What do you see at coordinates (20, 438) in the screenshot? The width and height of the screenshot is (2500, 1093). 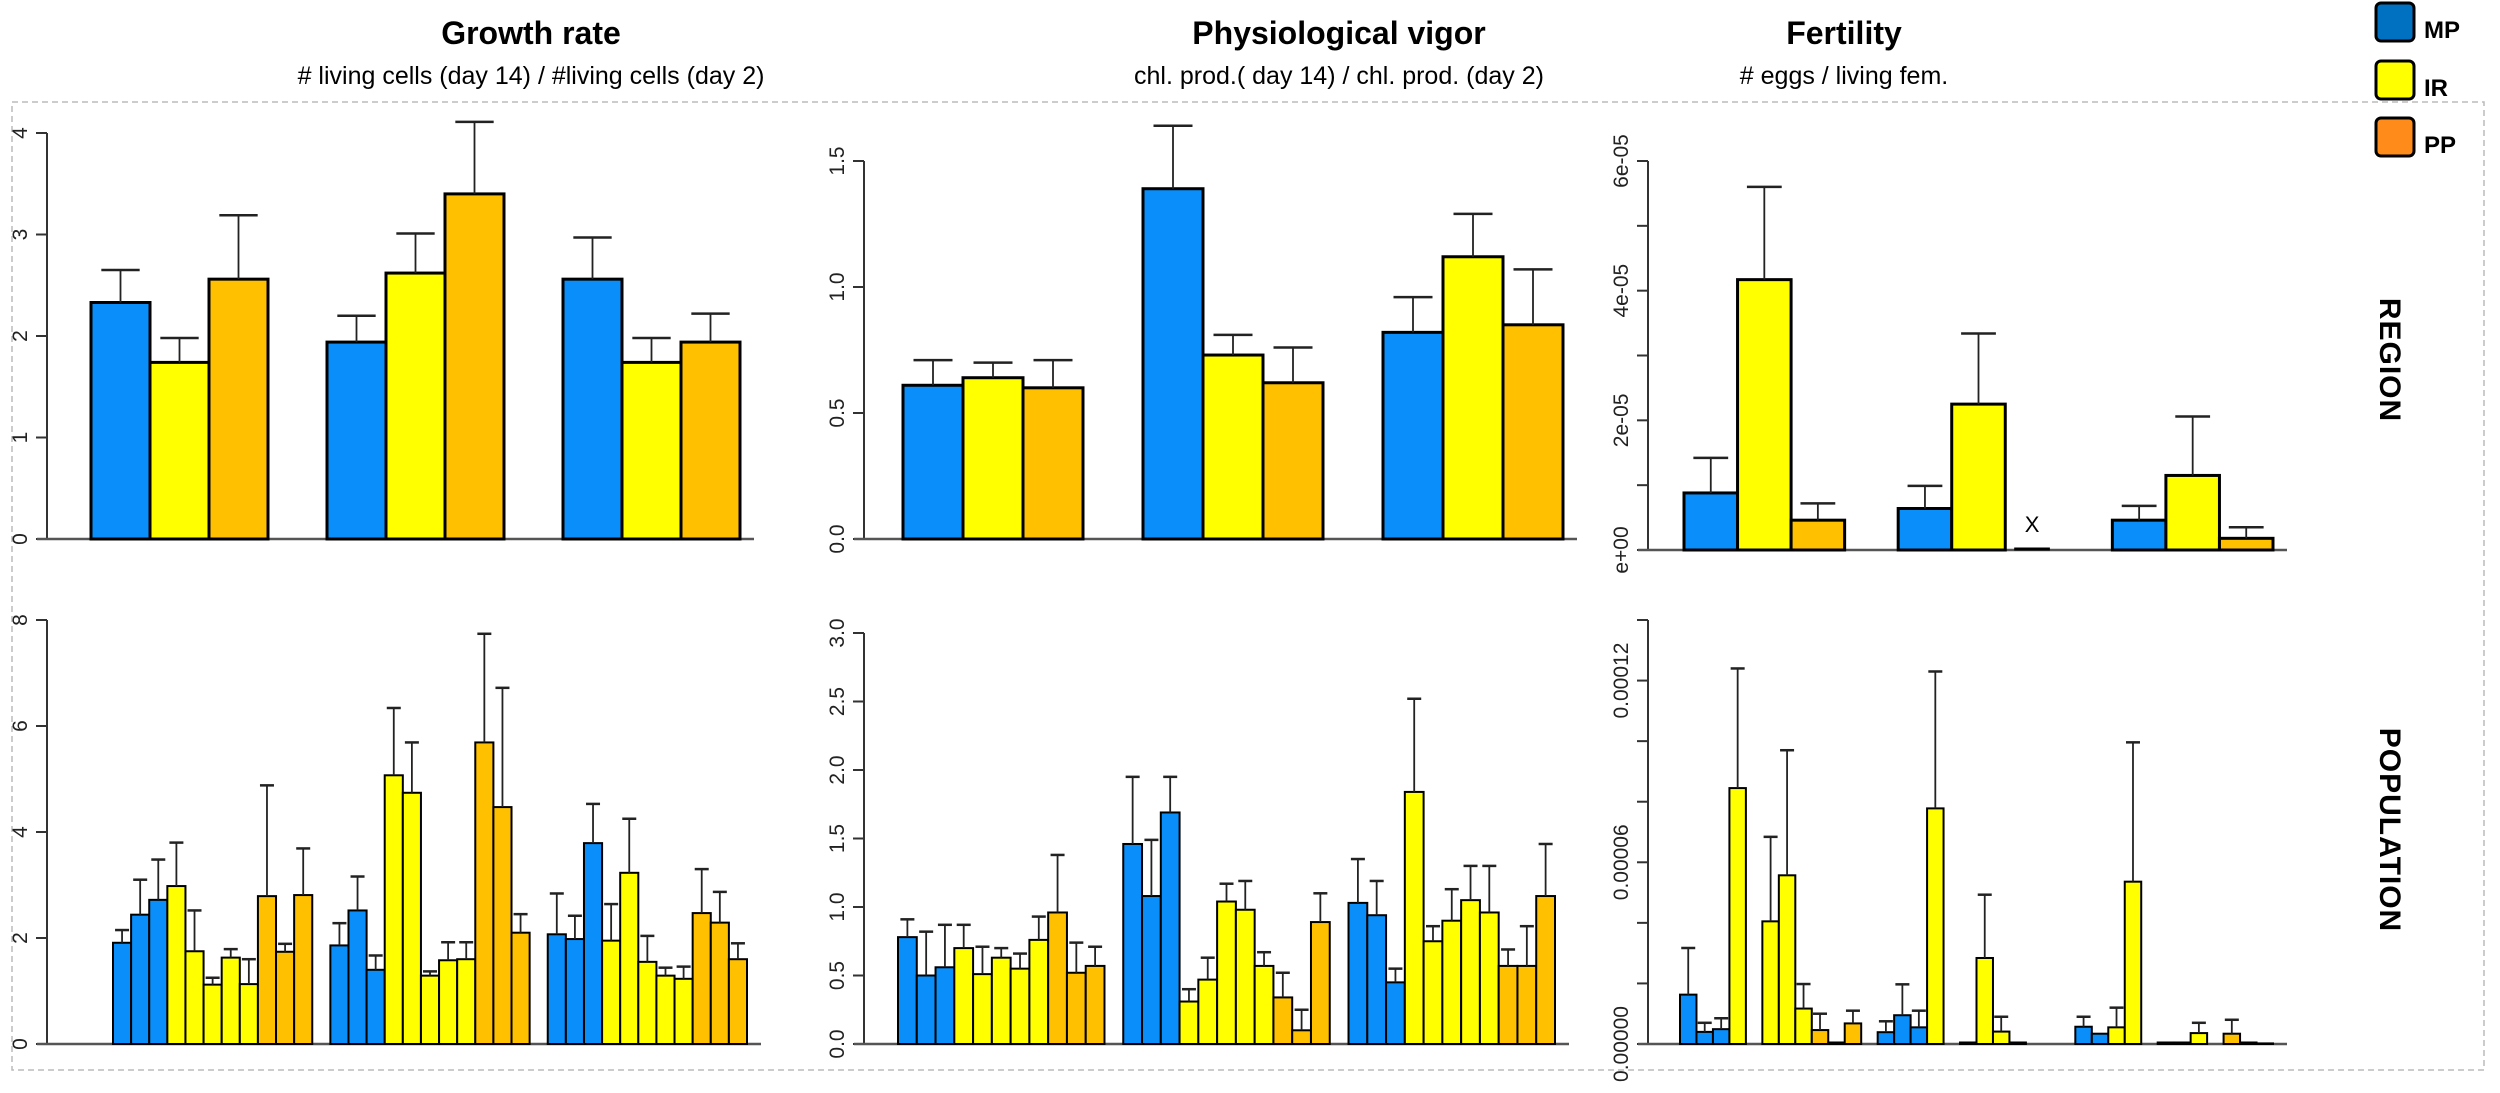 I see `y-tick-label: 1` at bounding box center [20, 438].